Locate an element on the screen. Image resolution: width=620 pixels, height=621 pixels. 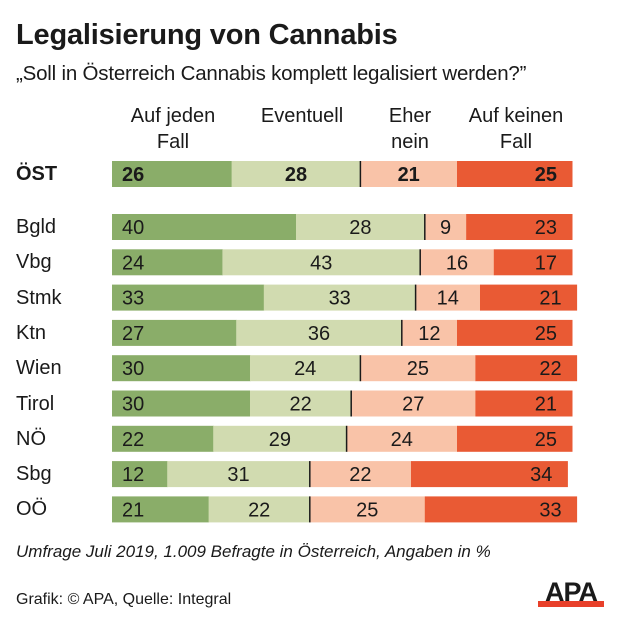
data-label-auf-jeden-fall: 24 is located at coordinates (133, 263).